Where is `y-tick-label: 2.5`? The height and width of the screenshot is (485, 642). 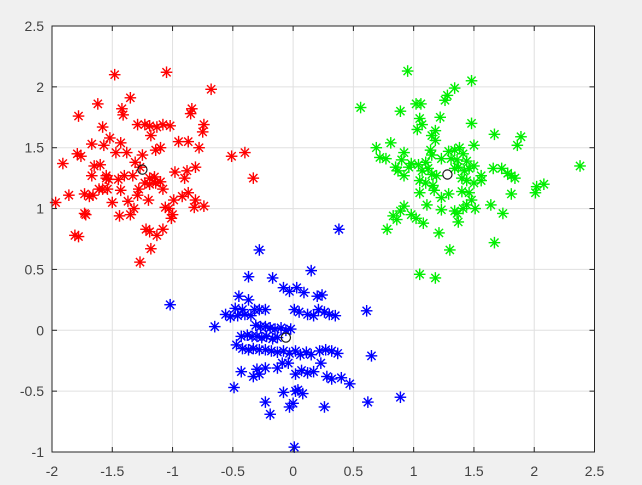 y-tick-label: 2.5 is located at coordinates (35, 26).